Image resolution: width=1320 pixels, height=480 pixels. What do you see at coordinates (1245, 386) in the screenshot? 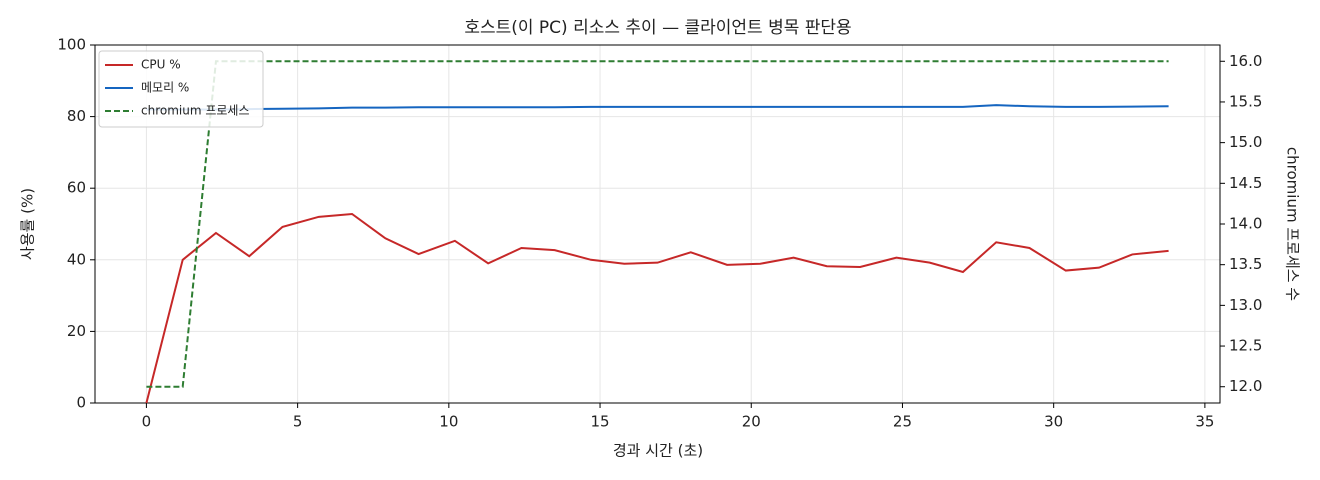
I see `y2-tick-label: 12.0` at bounding box center [1245, 386].